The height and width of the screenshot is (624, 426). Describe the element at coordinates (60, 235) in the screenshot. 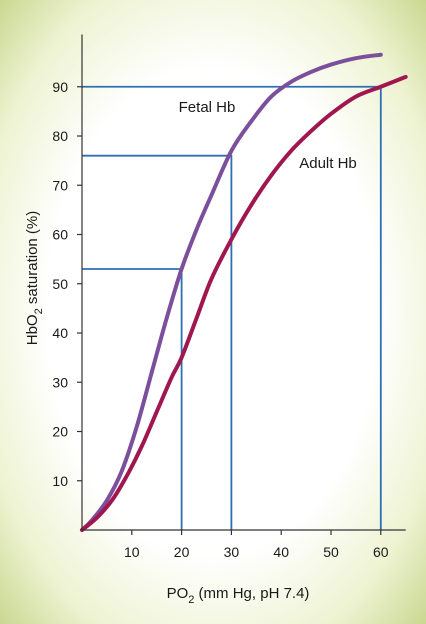

I see `y-tick-label: 60` at that location.